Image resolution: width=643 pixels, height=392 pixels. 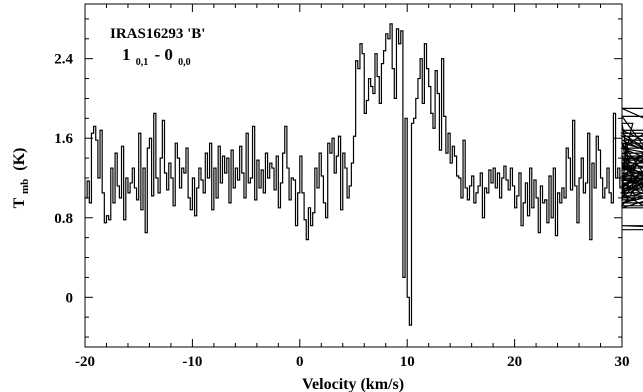 What do you see at coordinates (25, 186) in the screenshot?
I see `y-axis-title-sub: mb` at bounding box center [25, 186].